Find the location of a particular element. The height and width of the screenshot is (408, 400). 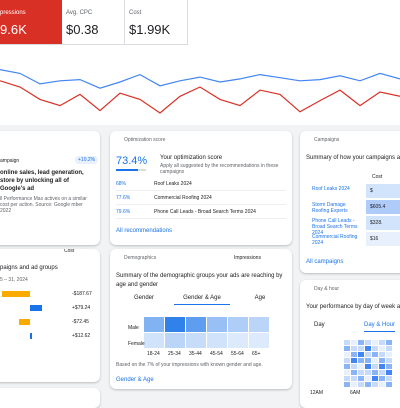

metric-tile: pressions 9.6K is located at coordinates (31, 22).